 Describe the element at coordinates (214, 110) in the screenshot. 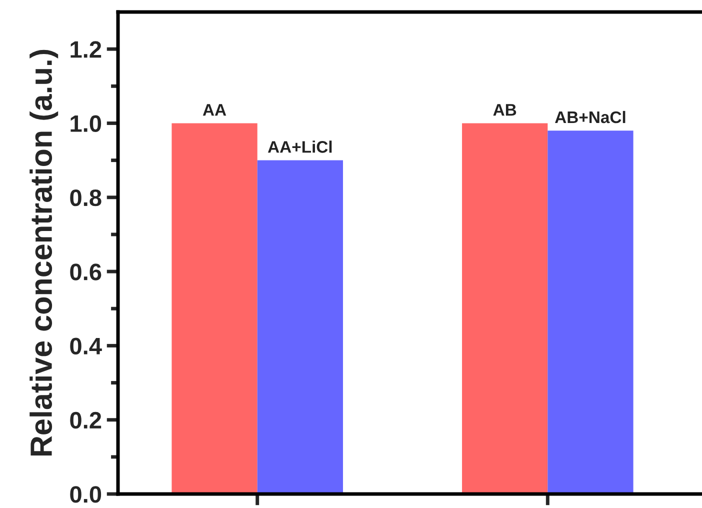

I see `data-label: AA` at that location.